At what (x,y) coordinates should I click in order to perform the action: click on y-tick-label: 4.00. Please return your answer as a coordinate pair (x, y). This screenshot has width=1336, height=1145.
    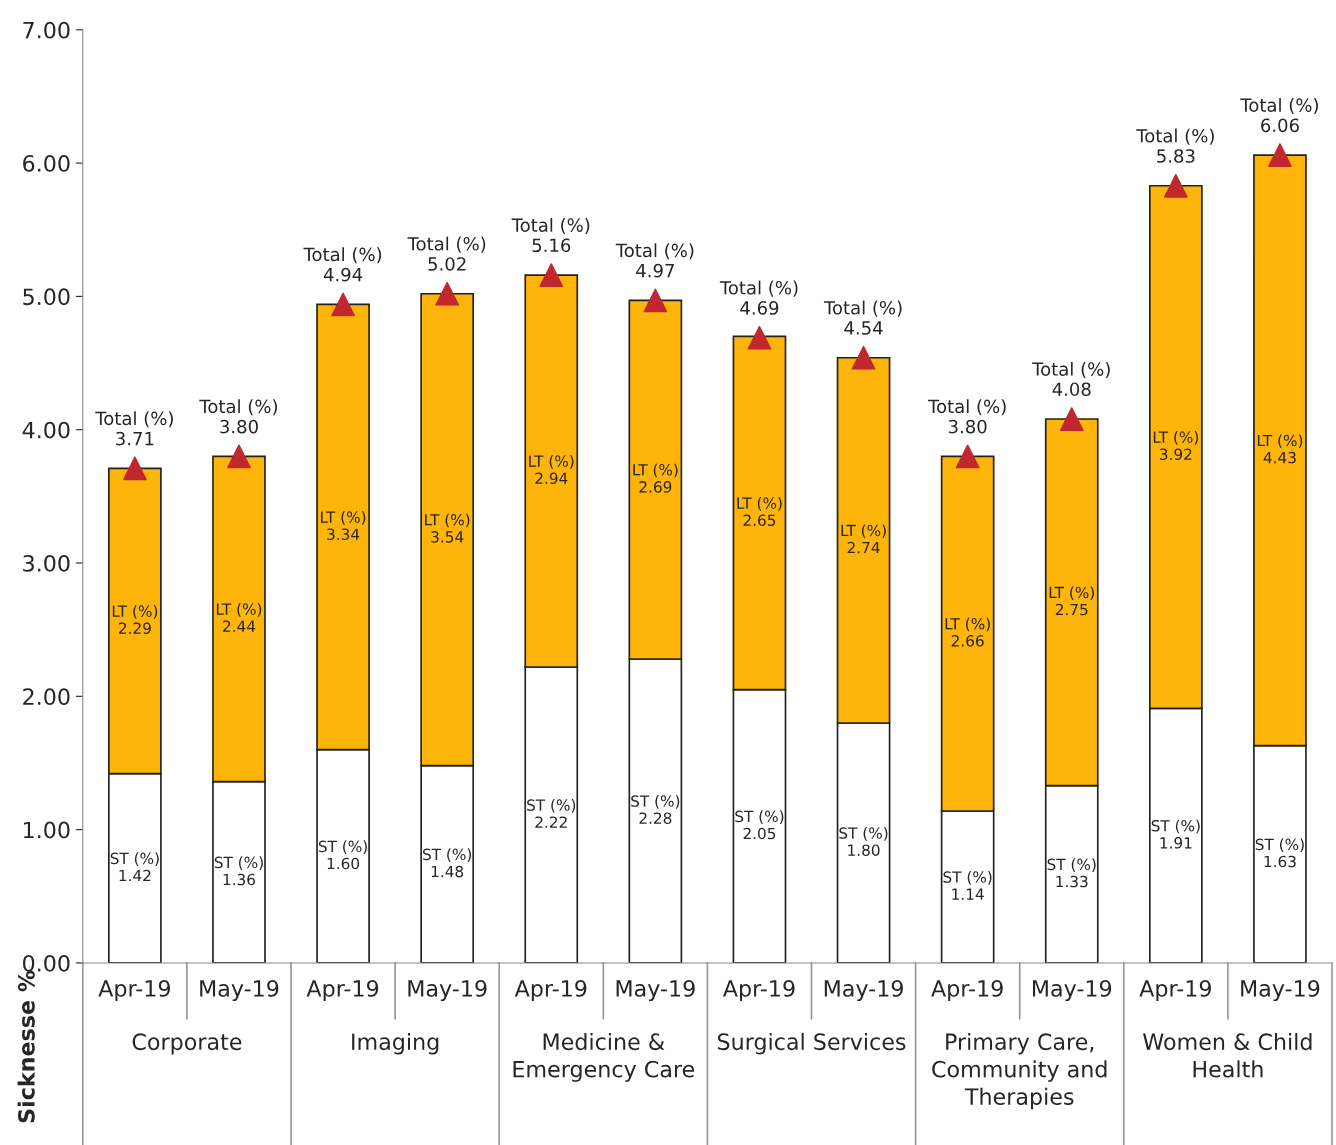
    Looking at the image, I should click on (46, 430).